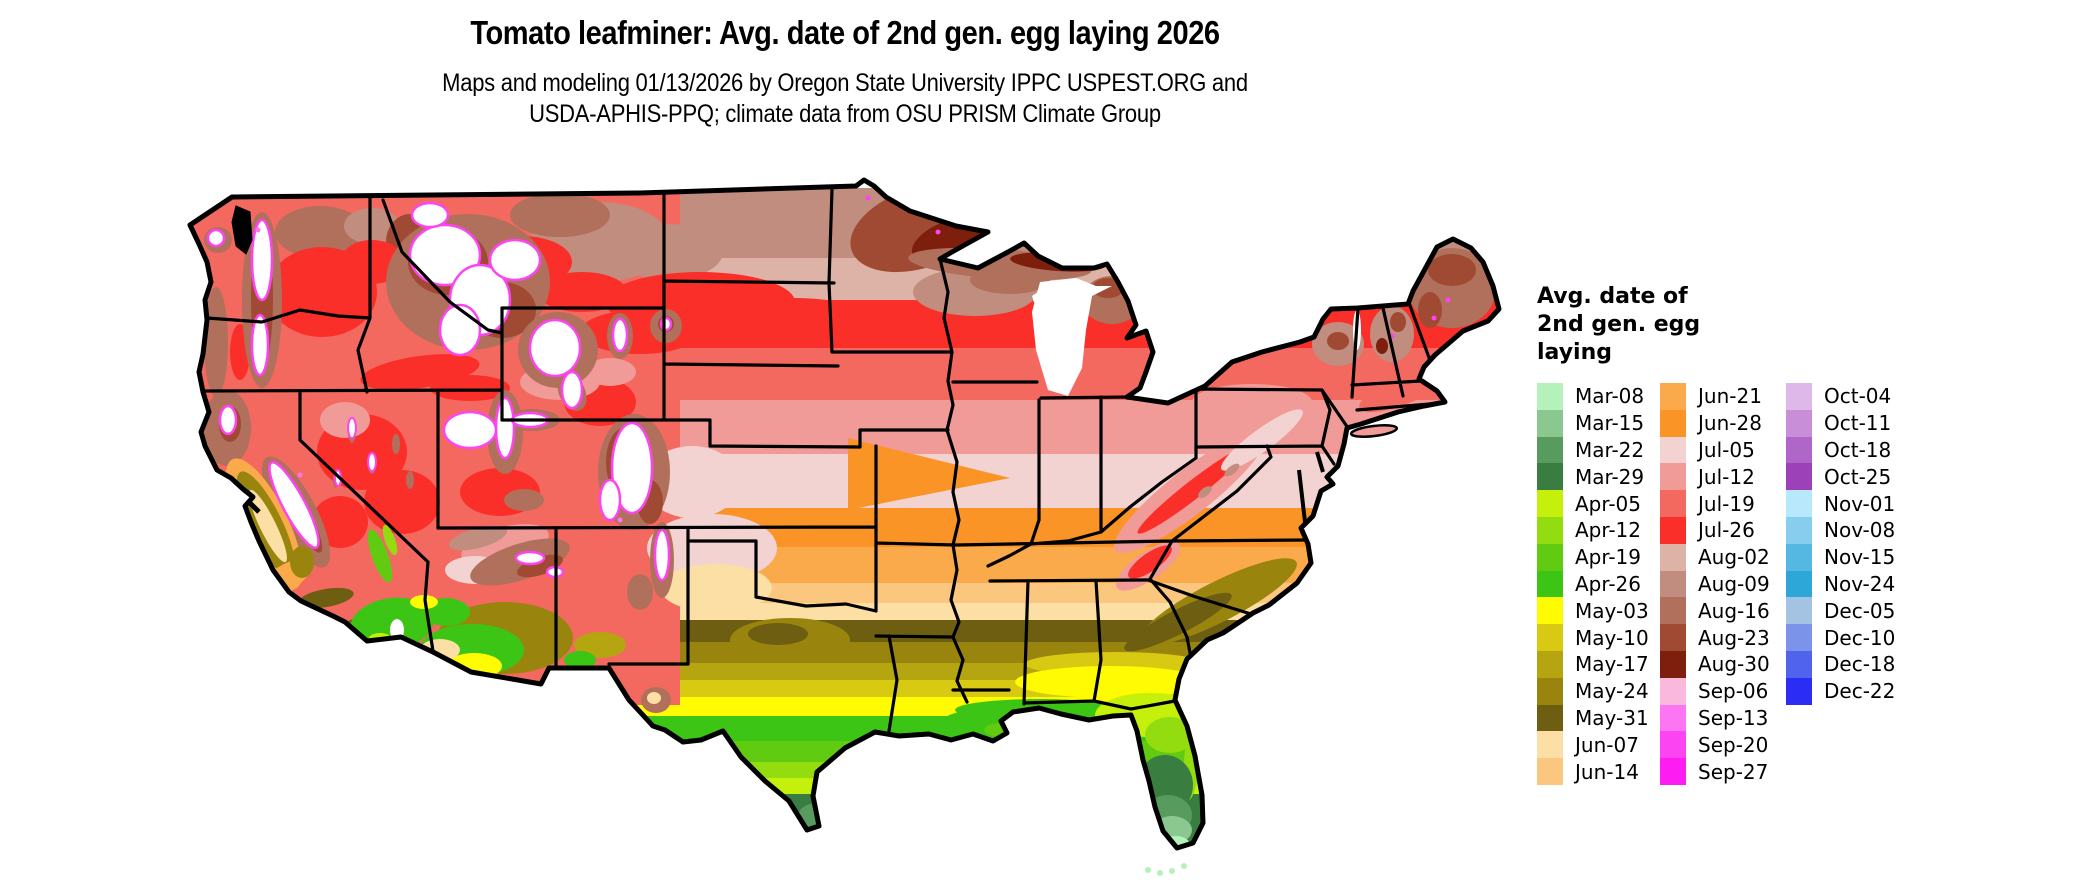 The image size is (2100, 892). I want to click on legend-label: May-31, so click(1612, 717).